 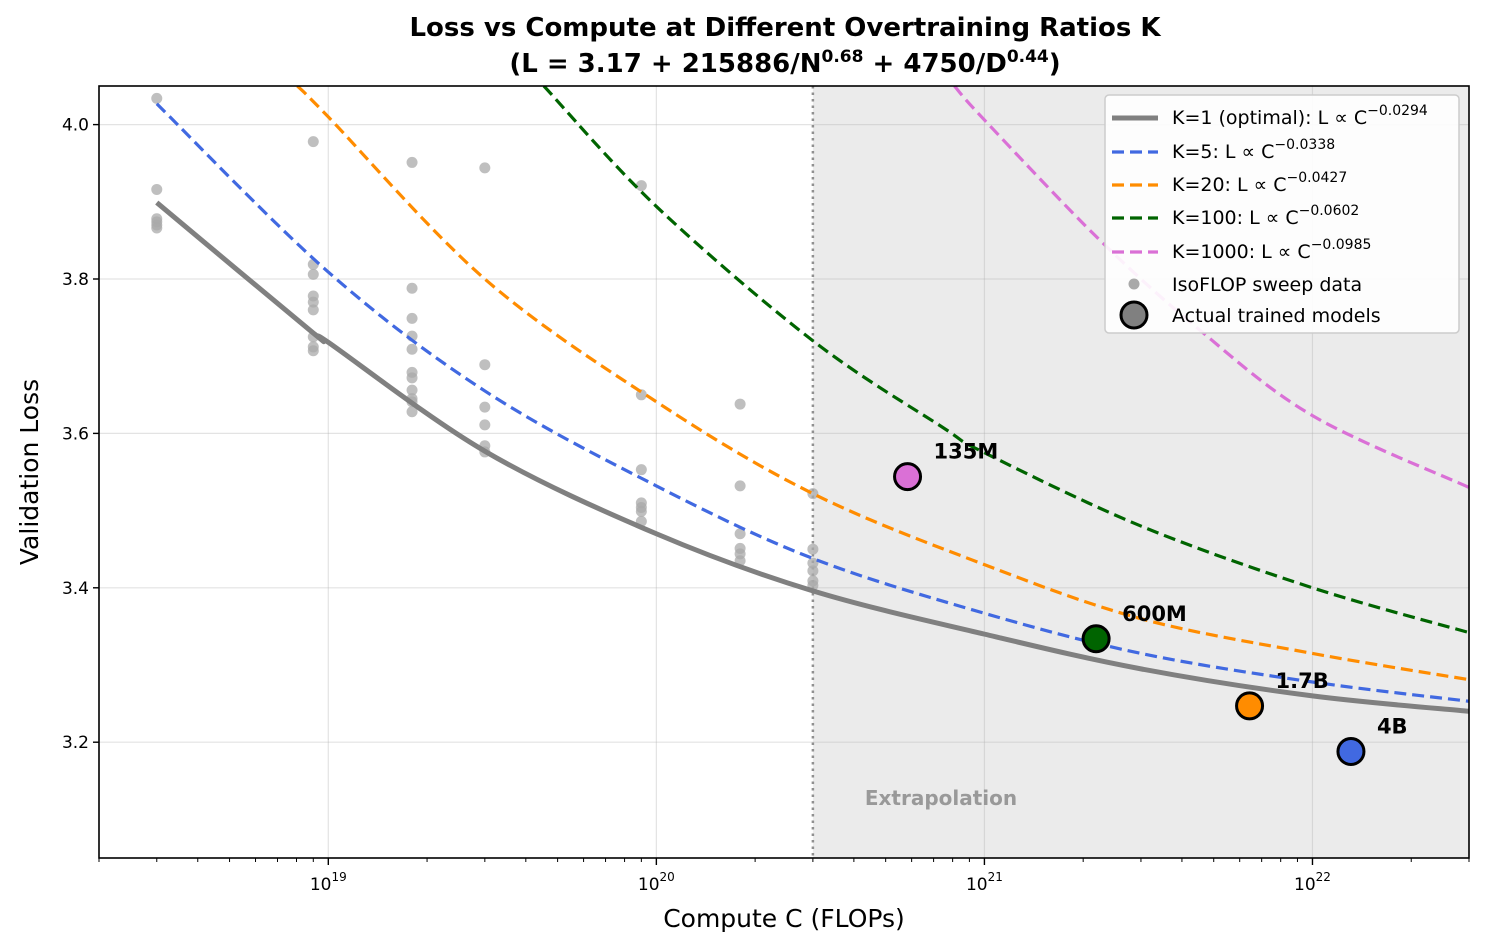 I want to click on legend-label: K=5: L ∝ C, so click(x=1223, y=152).